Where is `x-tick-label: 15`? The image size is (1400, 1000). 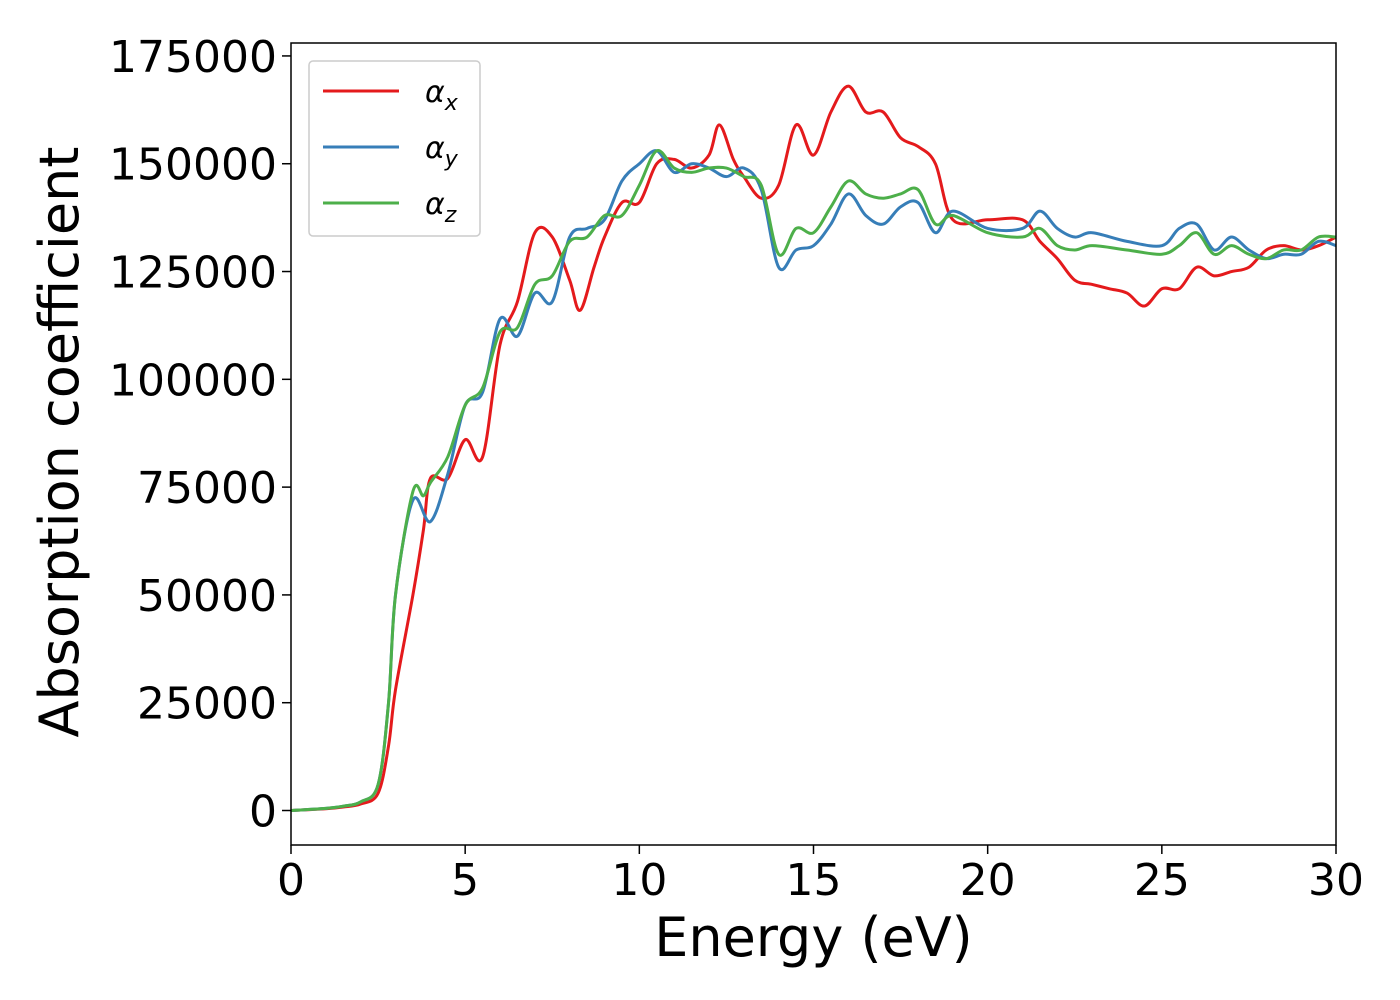 x-tick-label: 15 is located at coordinates (814, 880).